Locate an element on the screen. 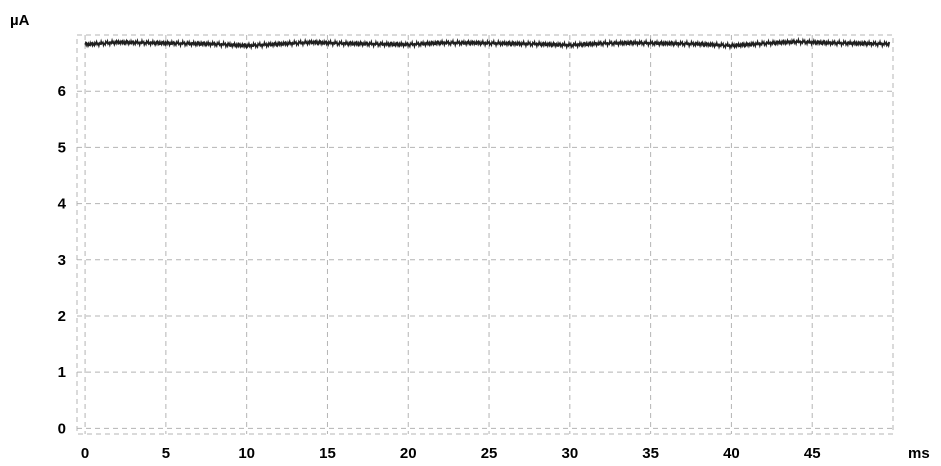 This screenshot has height=466, width=941. x-tick-label: 10 is located at coordinates (246, 453).